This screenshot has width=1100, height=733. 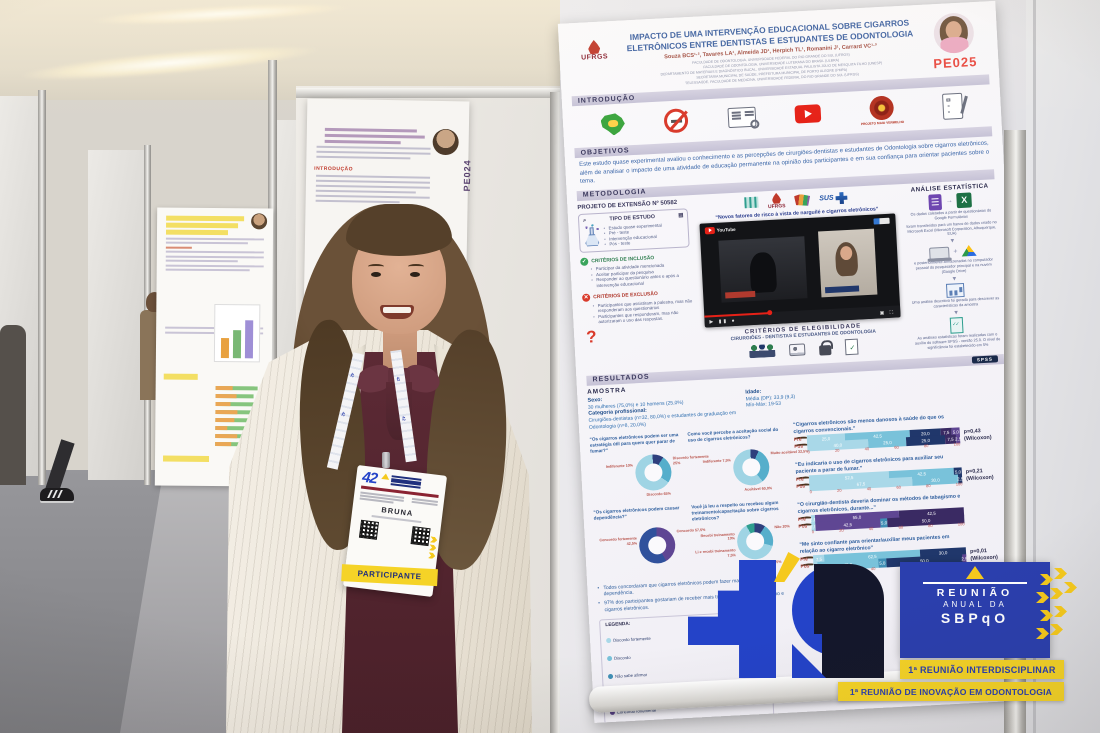 I want to click on ufrgs-label: UFRGS, so click(x=594, y=57).